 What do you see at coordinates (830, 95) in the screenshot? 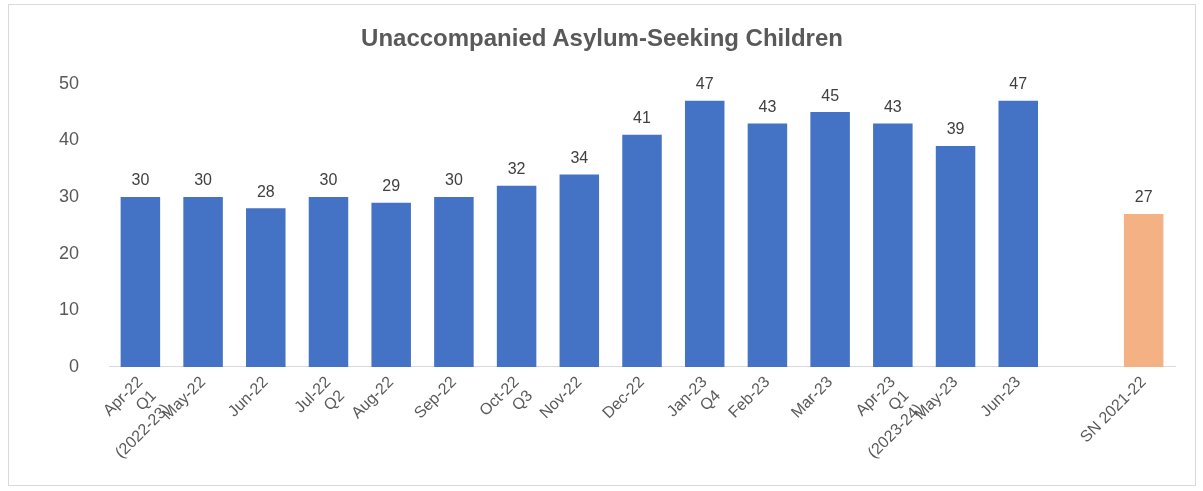
I see `data-label: 45` at bounding box center [830, 95].